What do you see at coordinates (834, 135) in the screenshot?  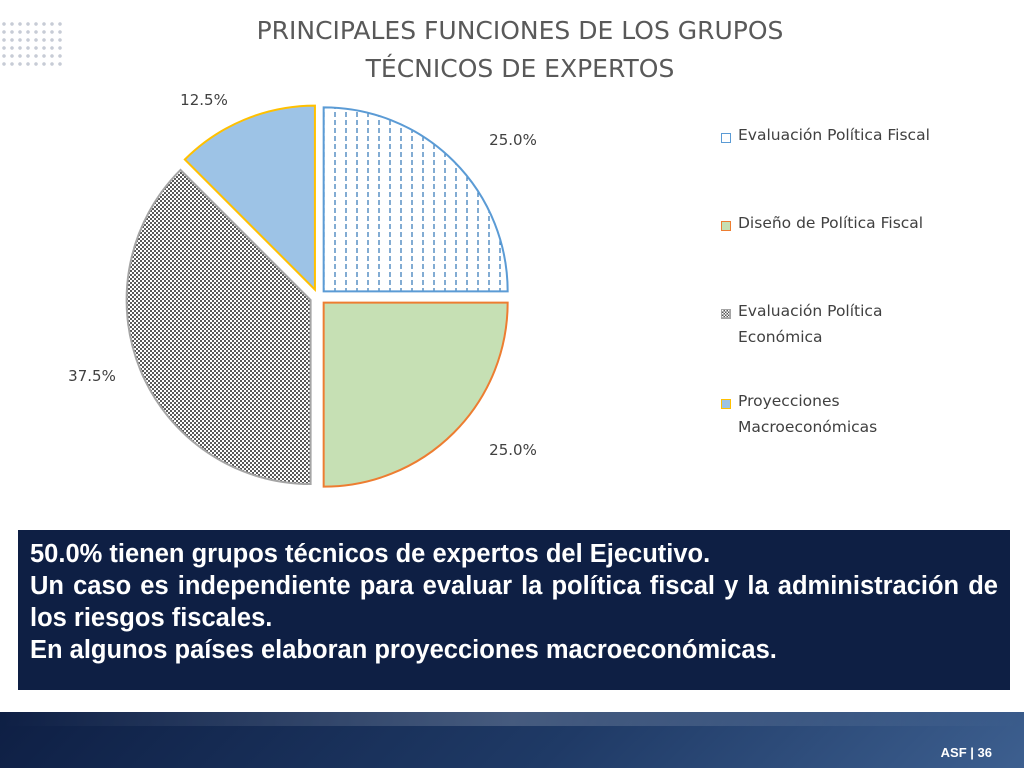 I see `legend-label-evaluacion-politica-fiscal: Evaluación Política Fiscal` at bounding box center [834, 135].